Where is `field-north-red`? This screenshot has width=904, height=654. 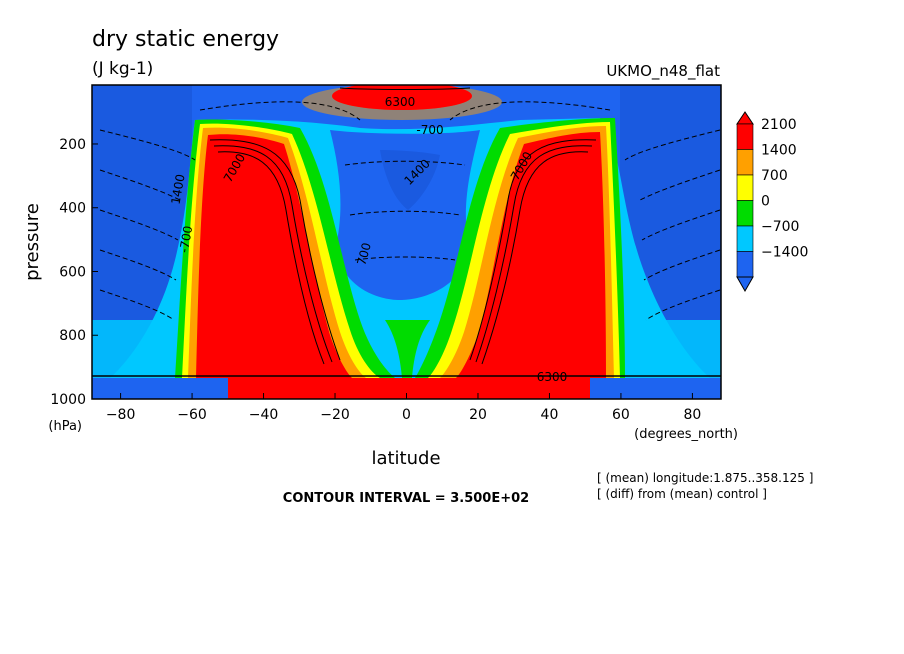
field-north-red is located at coordinates (531, 255).